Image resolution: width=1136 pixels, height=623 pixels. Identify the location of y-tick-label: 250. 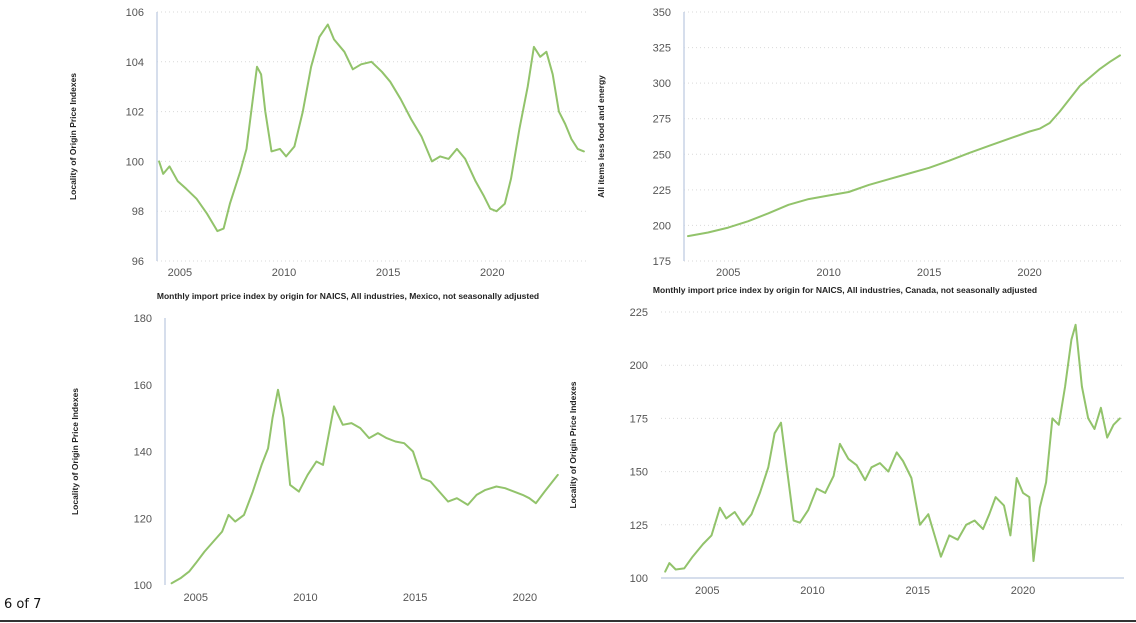
(662, 155).